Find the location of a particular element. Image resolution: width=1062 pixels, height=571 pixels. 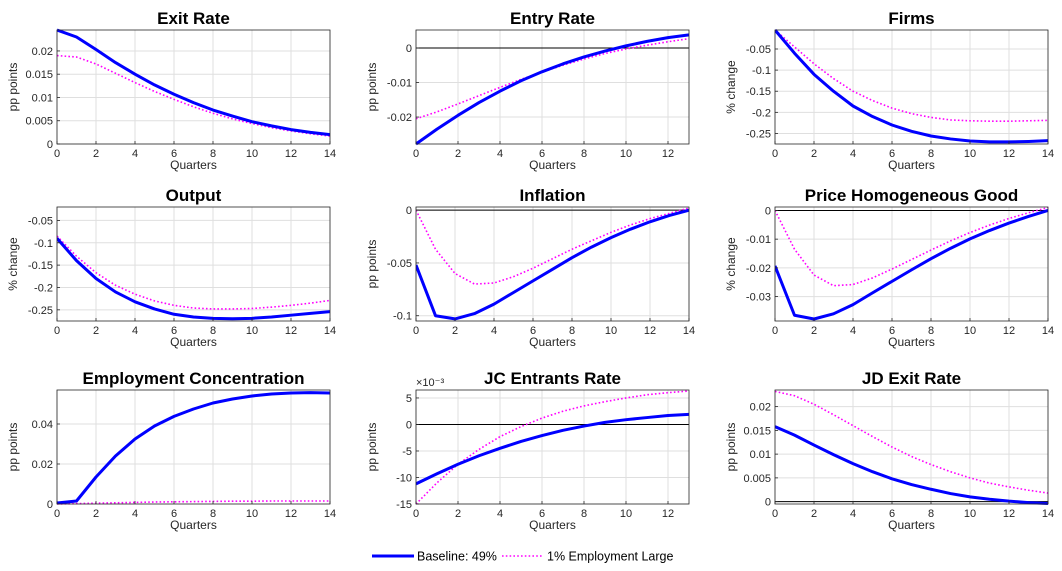

firms-x-tick-label: 14 is located at coordinates (1048, 154).